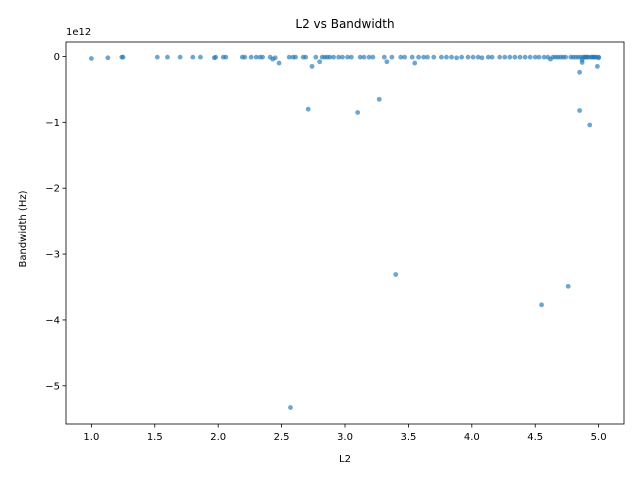 This screenshot has height=480, width=640. What do you see at coordinates (345, 459) in the screenshot?
I see `x-axis-label: L2` at bounding box center [345, 459].